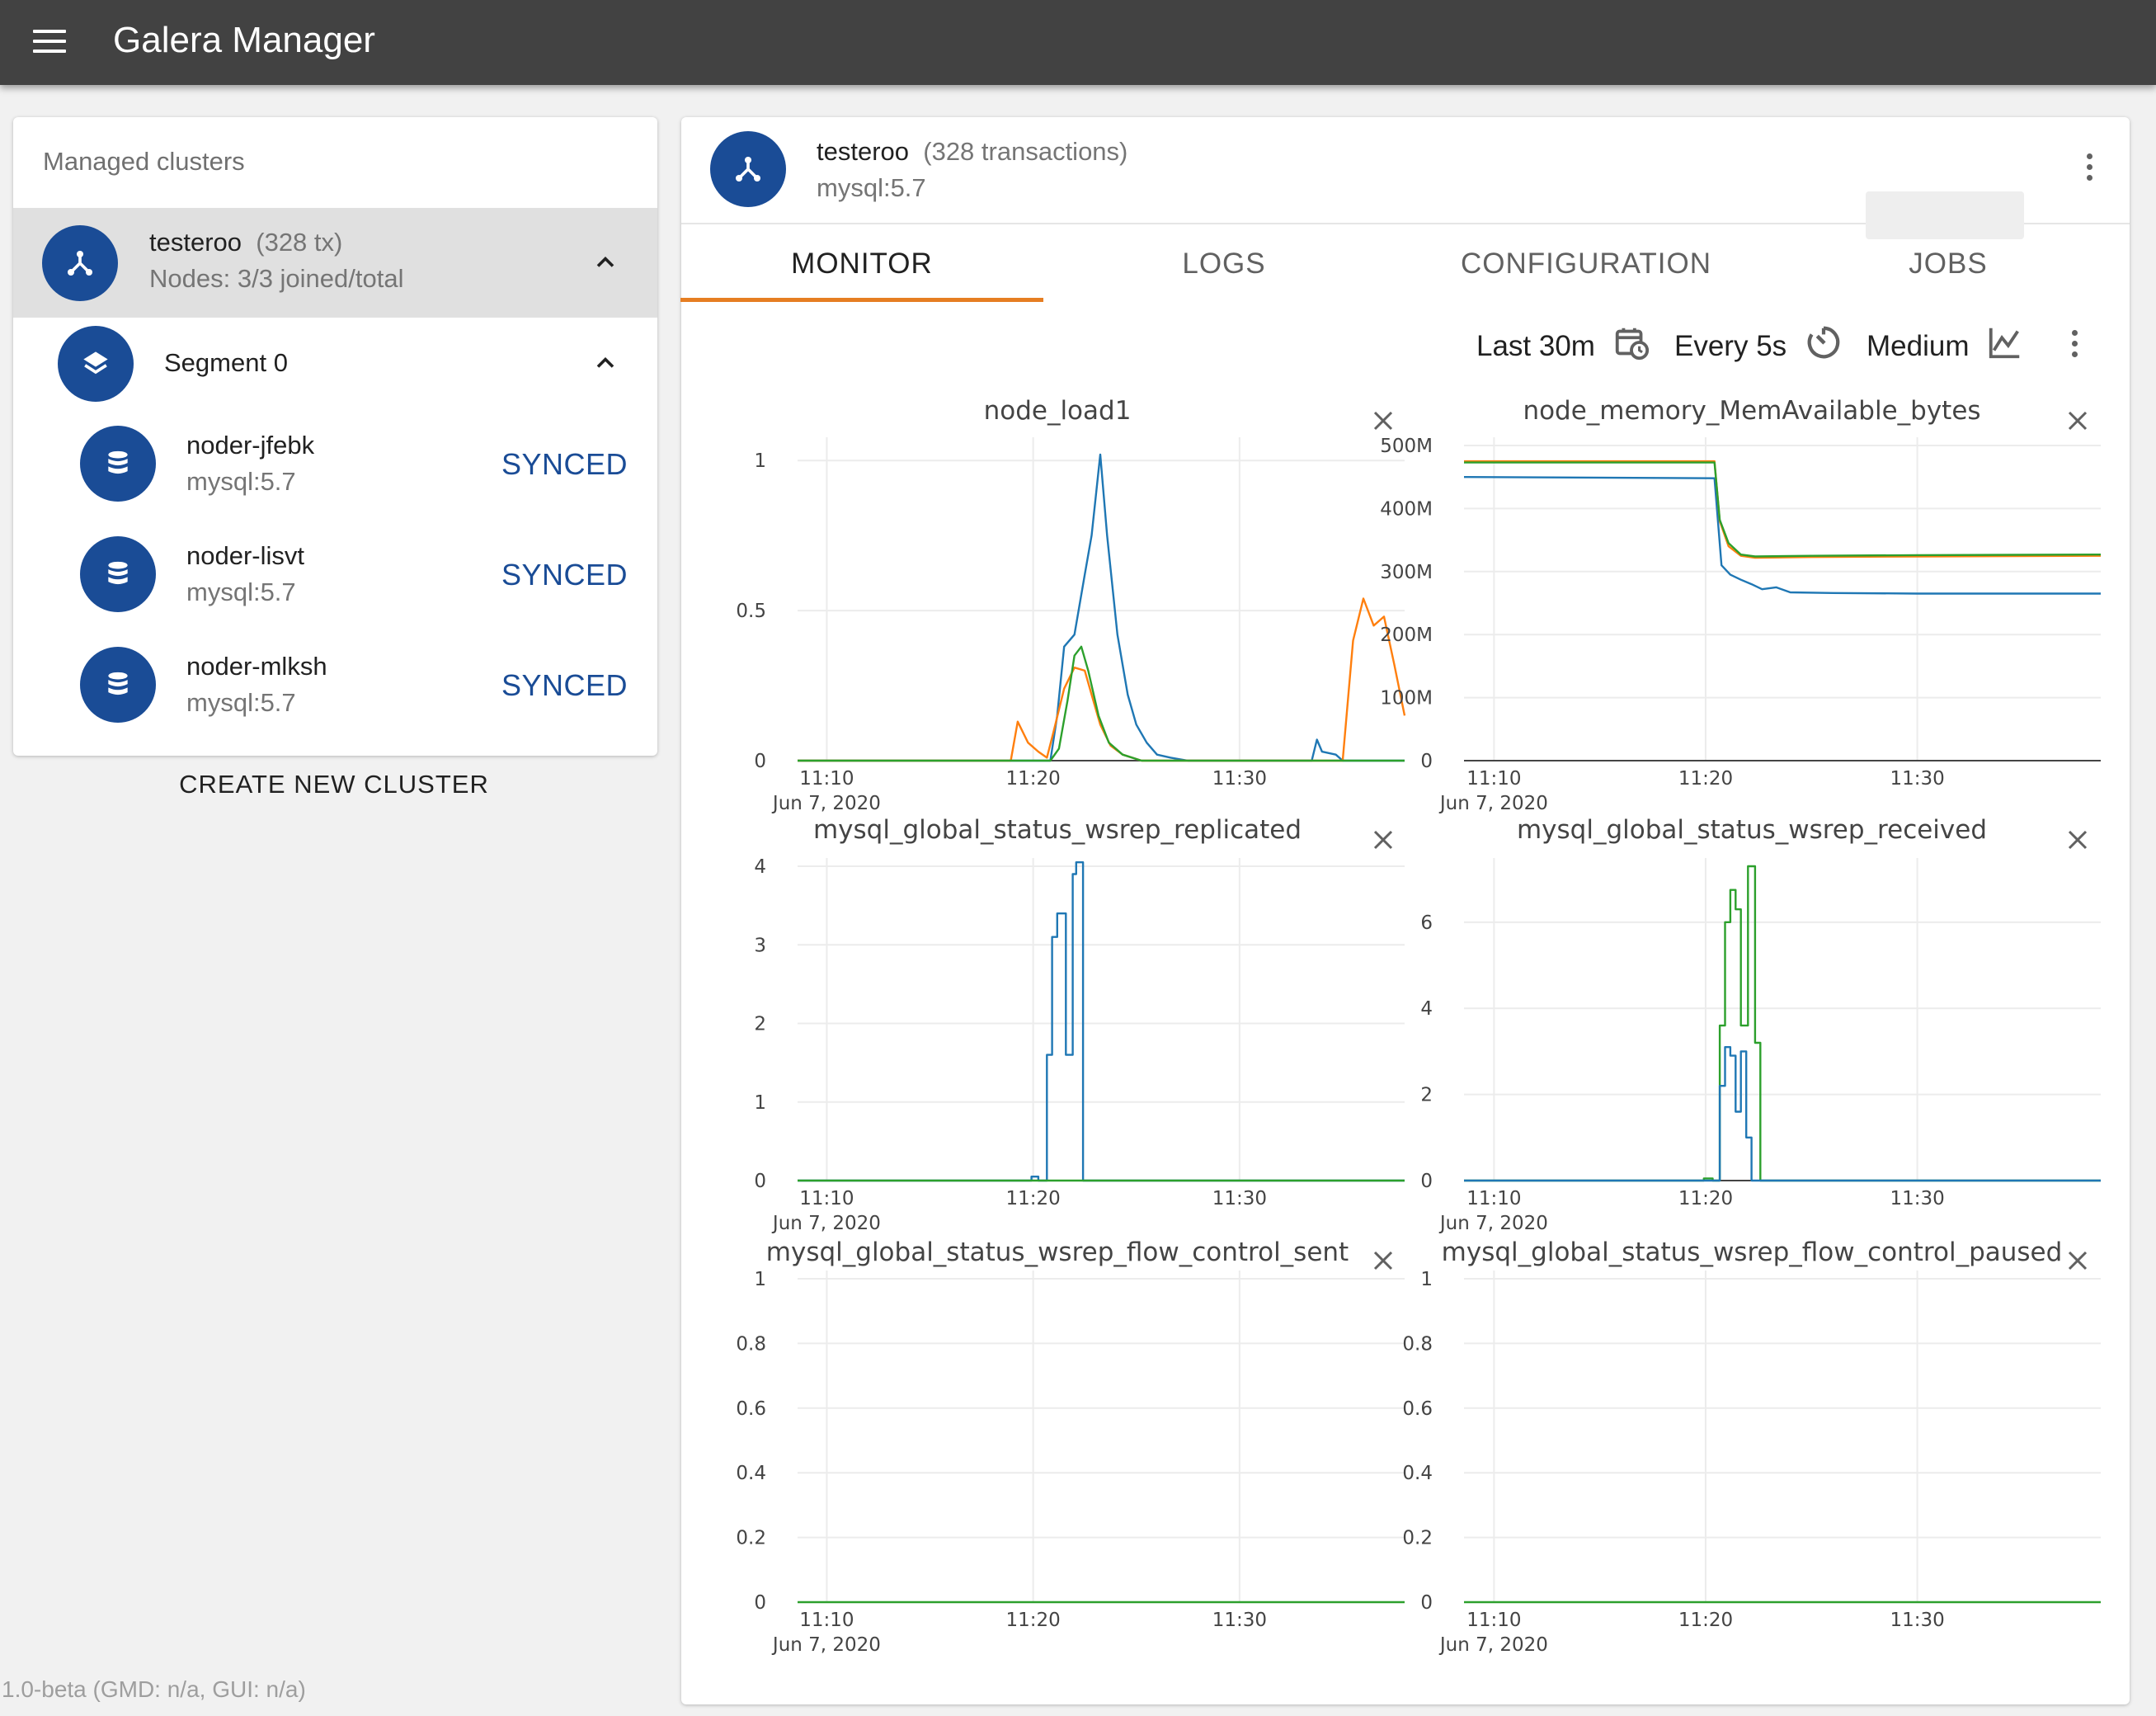 This screenshot has height=1716, width=2156. I want to click on timer-icon, so click(1826, 344).